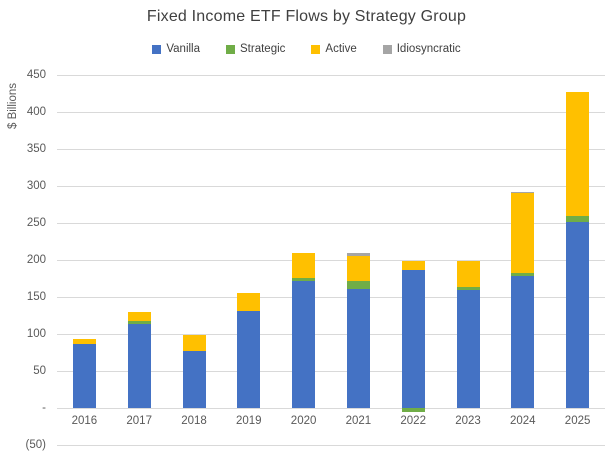  I want to click on bar-segment-strategic-2017, so click(139, 323).